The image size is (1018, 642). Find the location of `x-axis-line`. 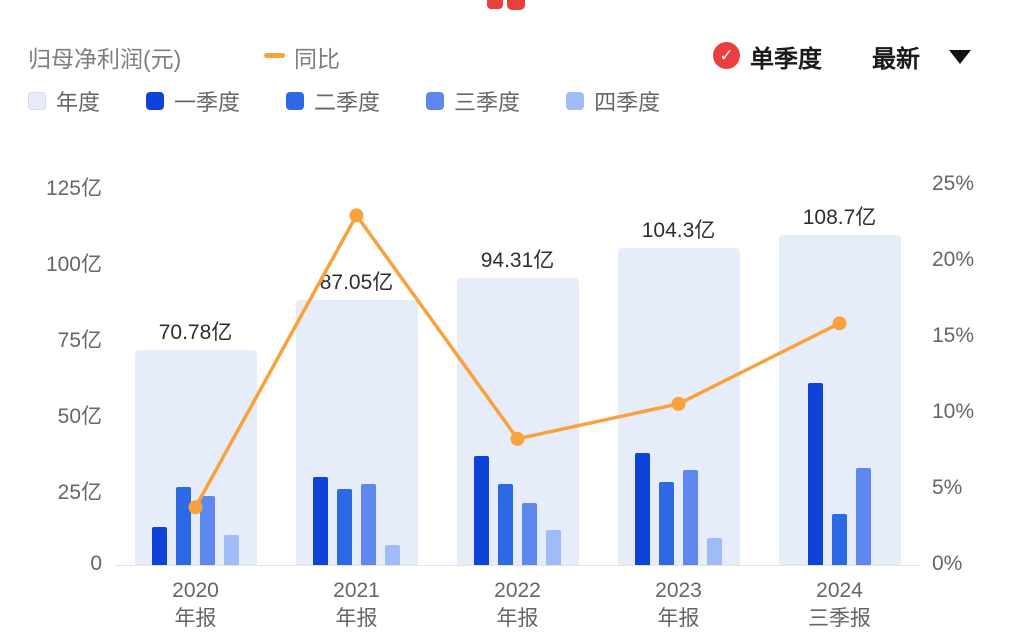

x-axis-line is located at coordinates (517, 565).